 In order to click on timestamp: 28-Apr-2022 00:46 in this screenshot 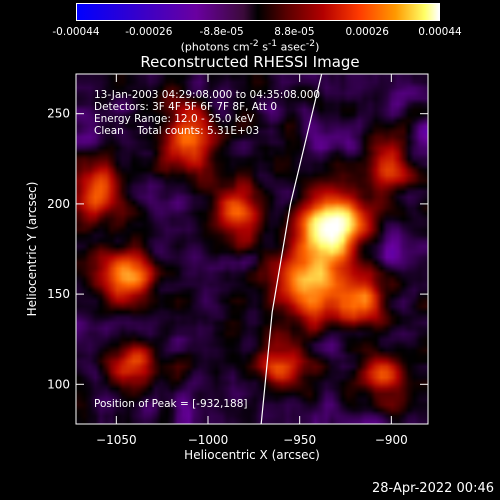, I will do `click(433, 488)`.